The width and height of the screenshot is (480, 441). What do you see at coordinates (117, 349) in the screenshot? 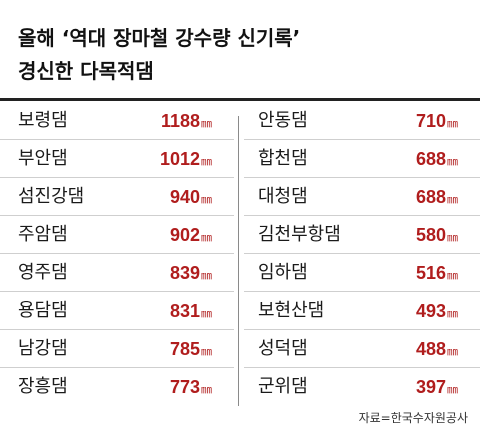
I see `table-row: 남강댐 785㎜` at bounding box center [117, 349].